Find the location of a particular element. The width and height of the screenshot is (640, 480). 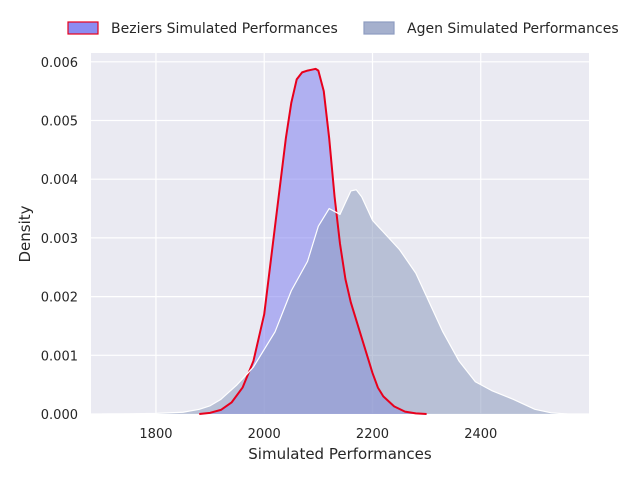

legend-swatch-beziers is located at coordinates (83, 28).